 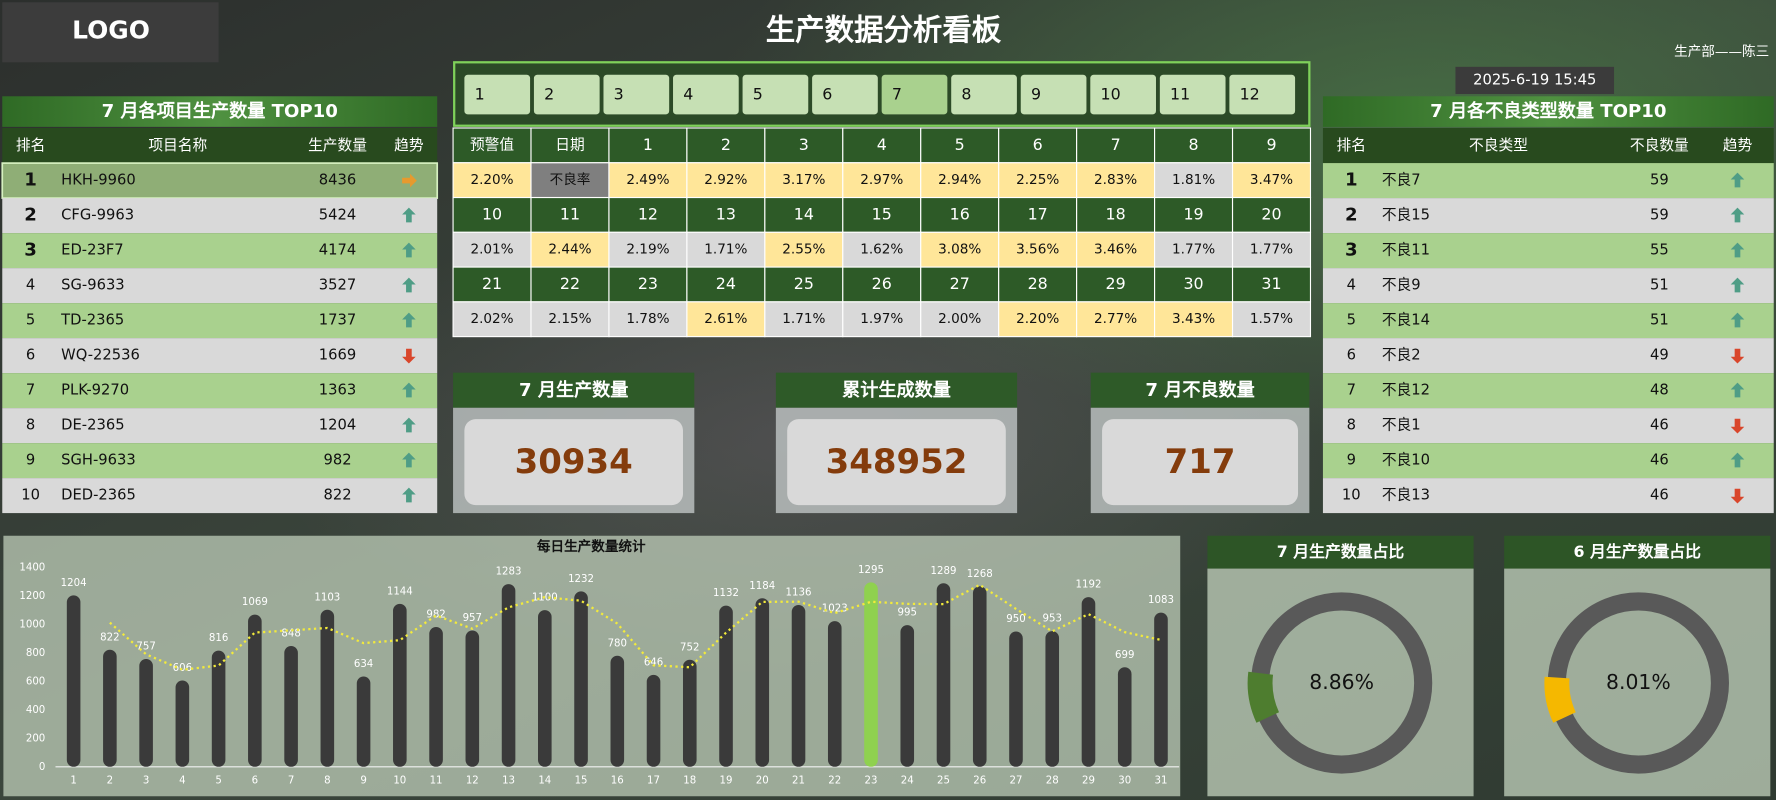 What do you see at coordinates (435, 615) in the screenshot?
I see `value-label: 982` at bounding box center [435, 615].